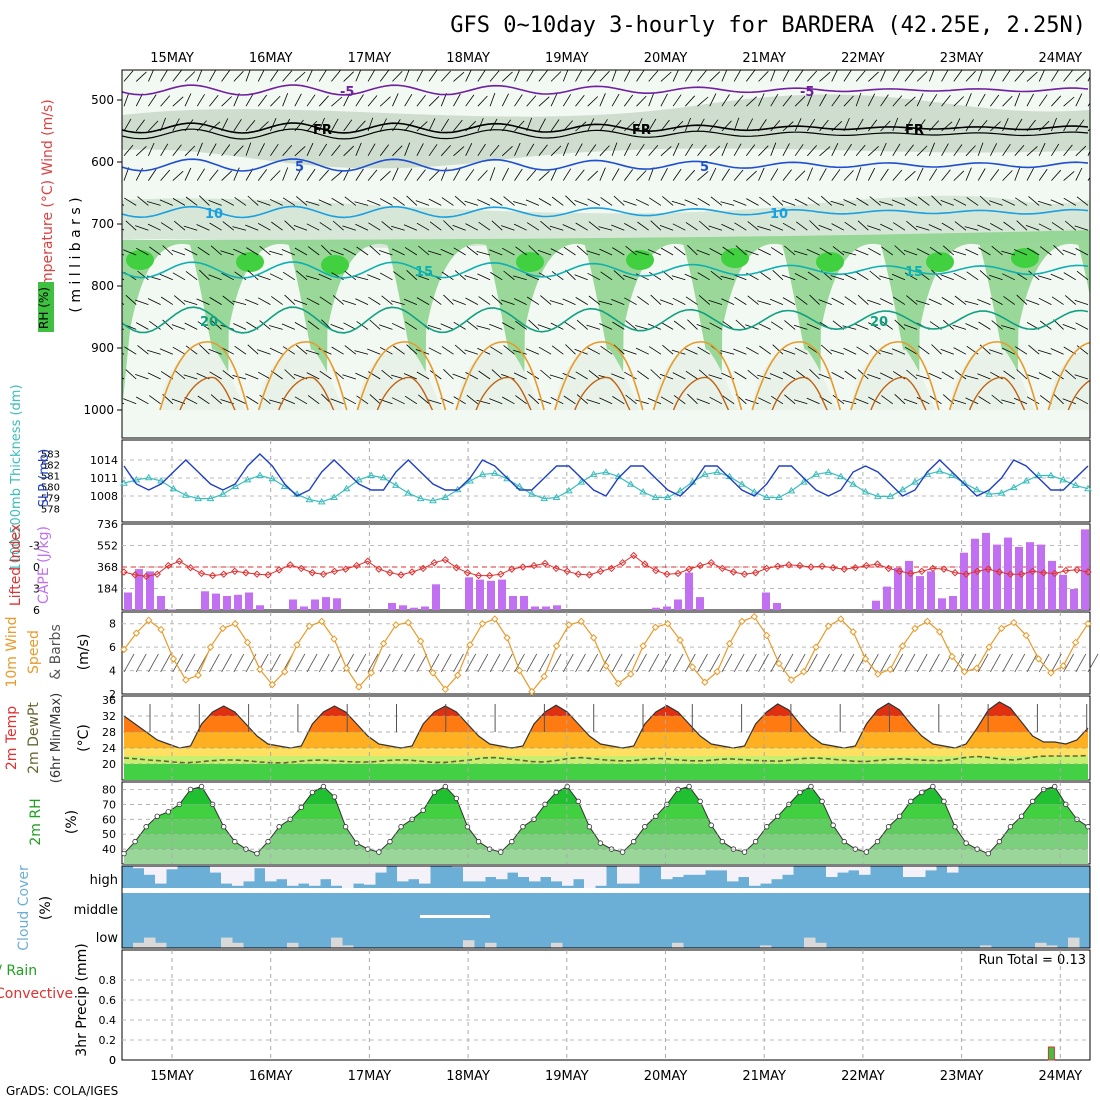  What do you see at coordinates (250, 262) in the screenshot?
I see `rh-high-spot` at bounding box center [250, 262].